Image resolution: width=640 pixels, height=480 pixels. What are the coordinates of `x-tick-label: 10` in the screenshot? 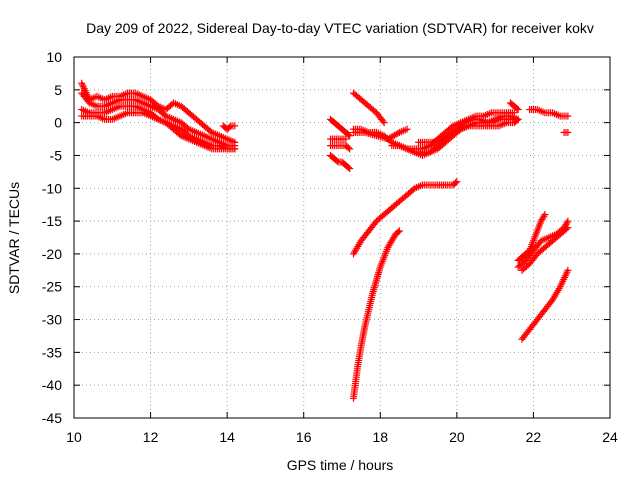 It's located at (74, 437).